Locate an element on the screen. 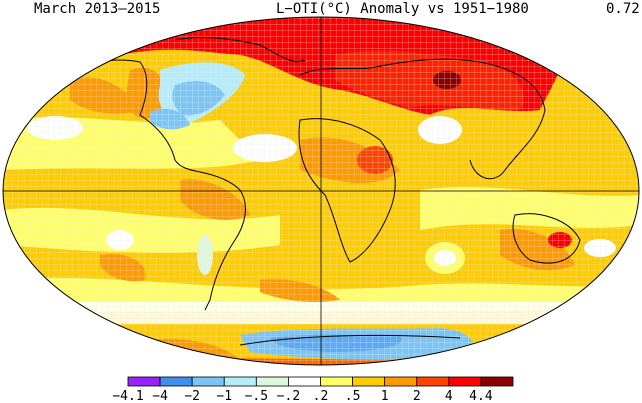 This screenshot has height=403, width=642. legend-tick-label: −2 is located at coordinates (192, 396).